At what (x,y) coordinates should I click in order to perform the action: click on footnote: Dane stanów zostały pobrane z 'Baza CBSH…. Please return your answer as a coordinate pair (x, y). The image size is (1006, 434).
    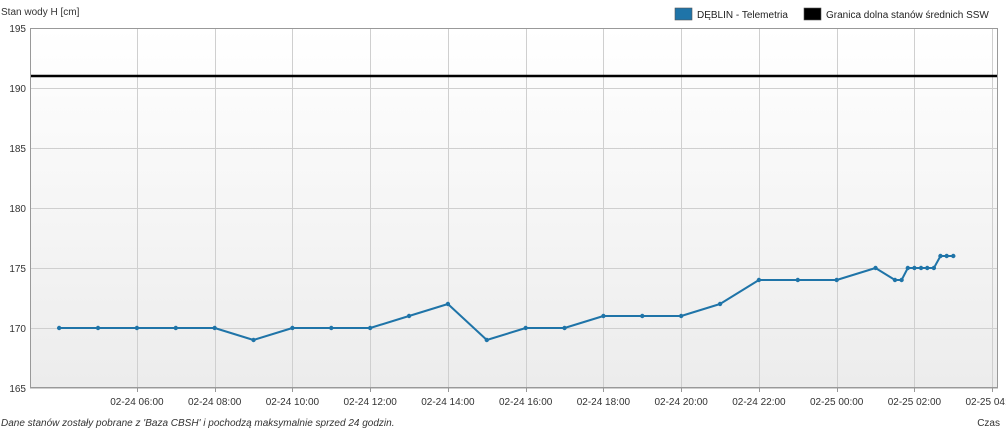
    Looking at the image, I should click on (197, 423).